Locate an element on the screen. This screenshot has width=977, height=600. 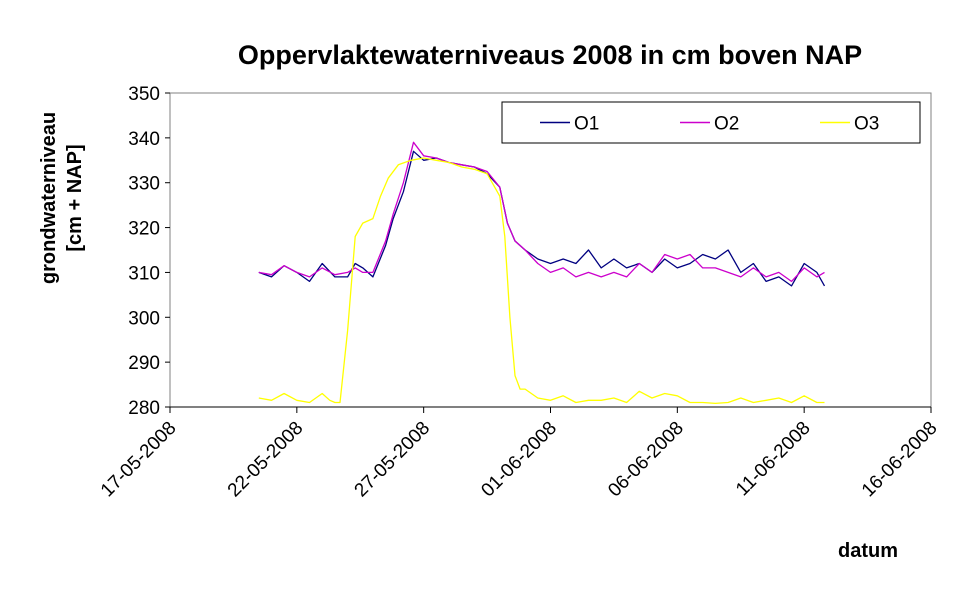
y-tick-label: 310 is located at coordinates (144, 273).